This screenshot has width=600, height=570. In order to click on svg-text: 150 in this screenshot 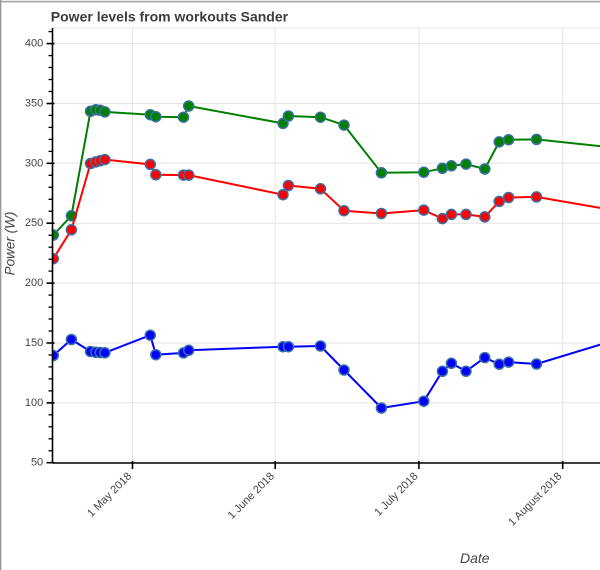, I will do `click(34, 343)`.